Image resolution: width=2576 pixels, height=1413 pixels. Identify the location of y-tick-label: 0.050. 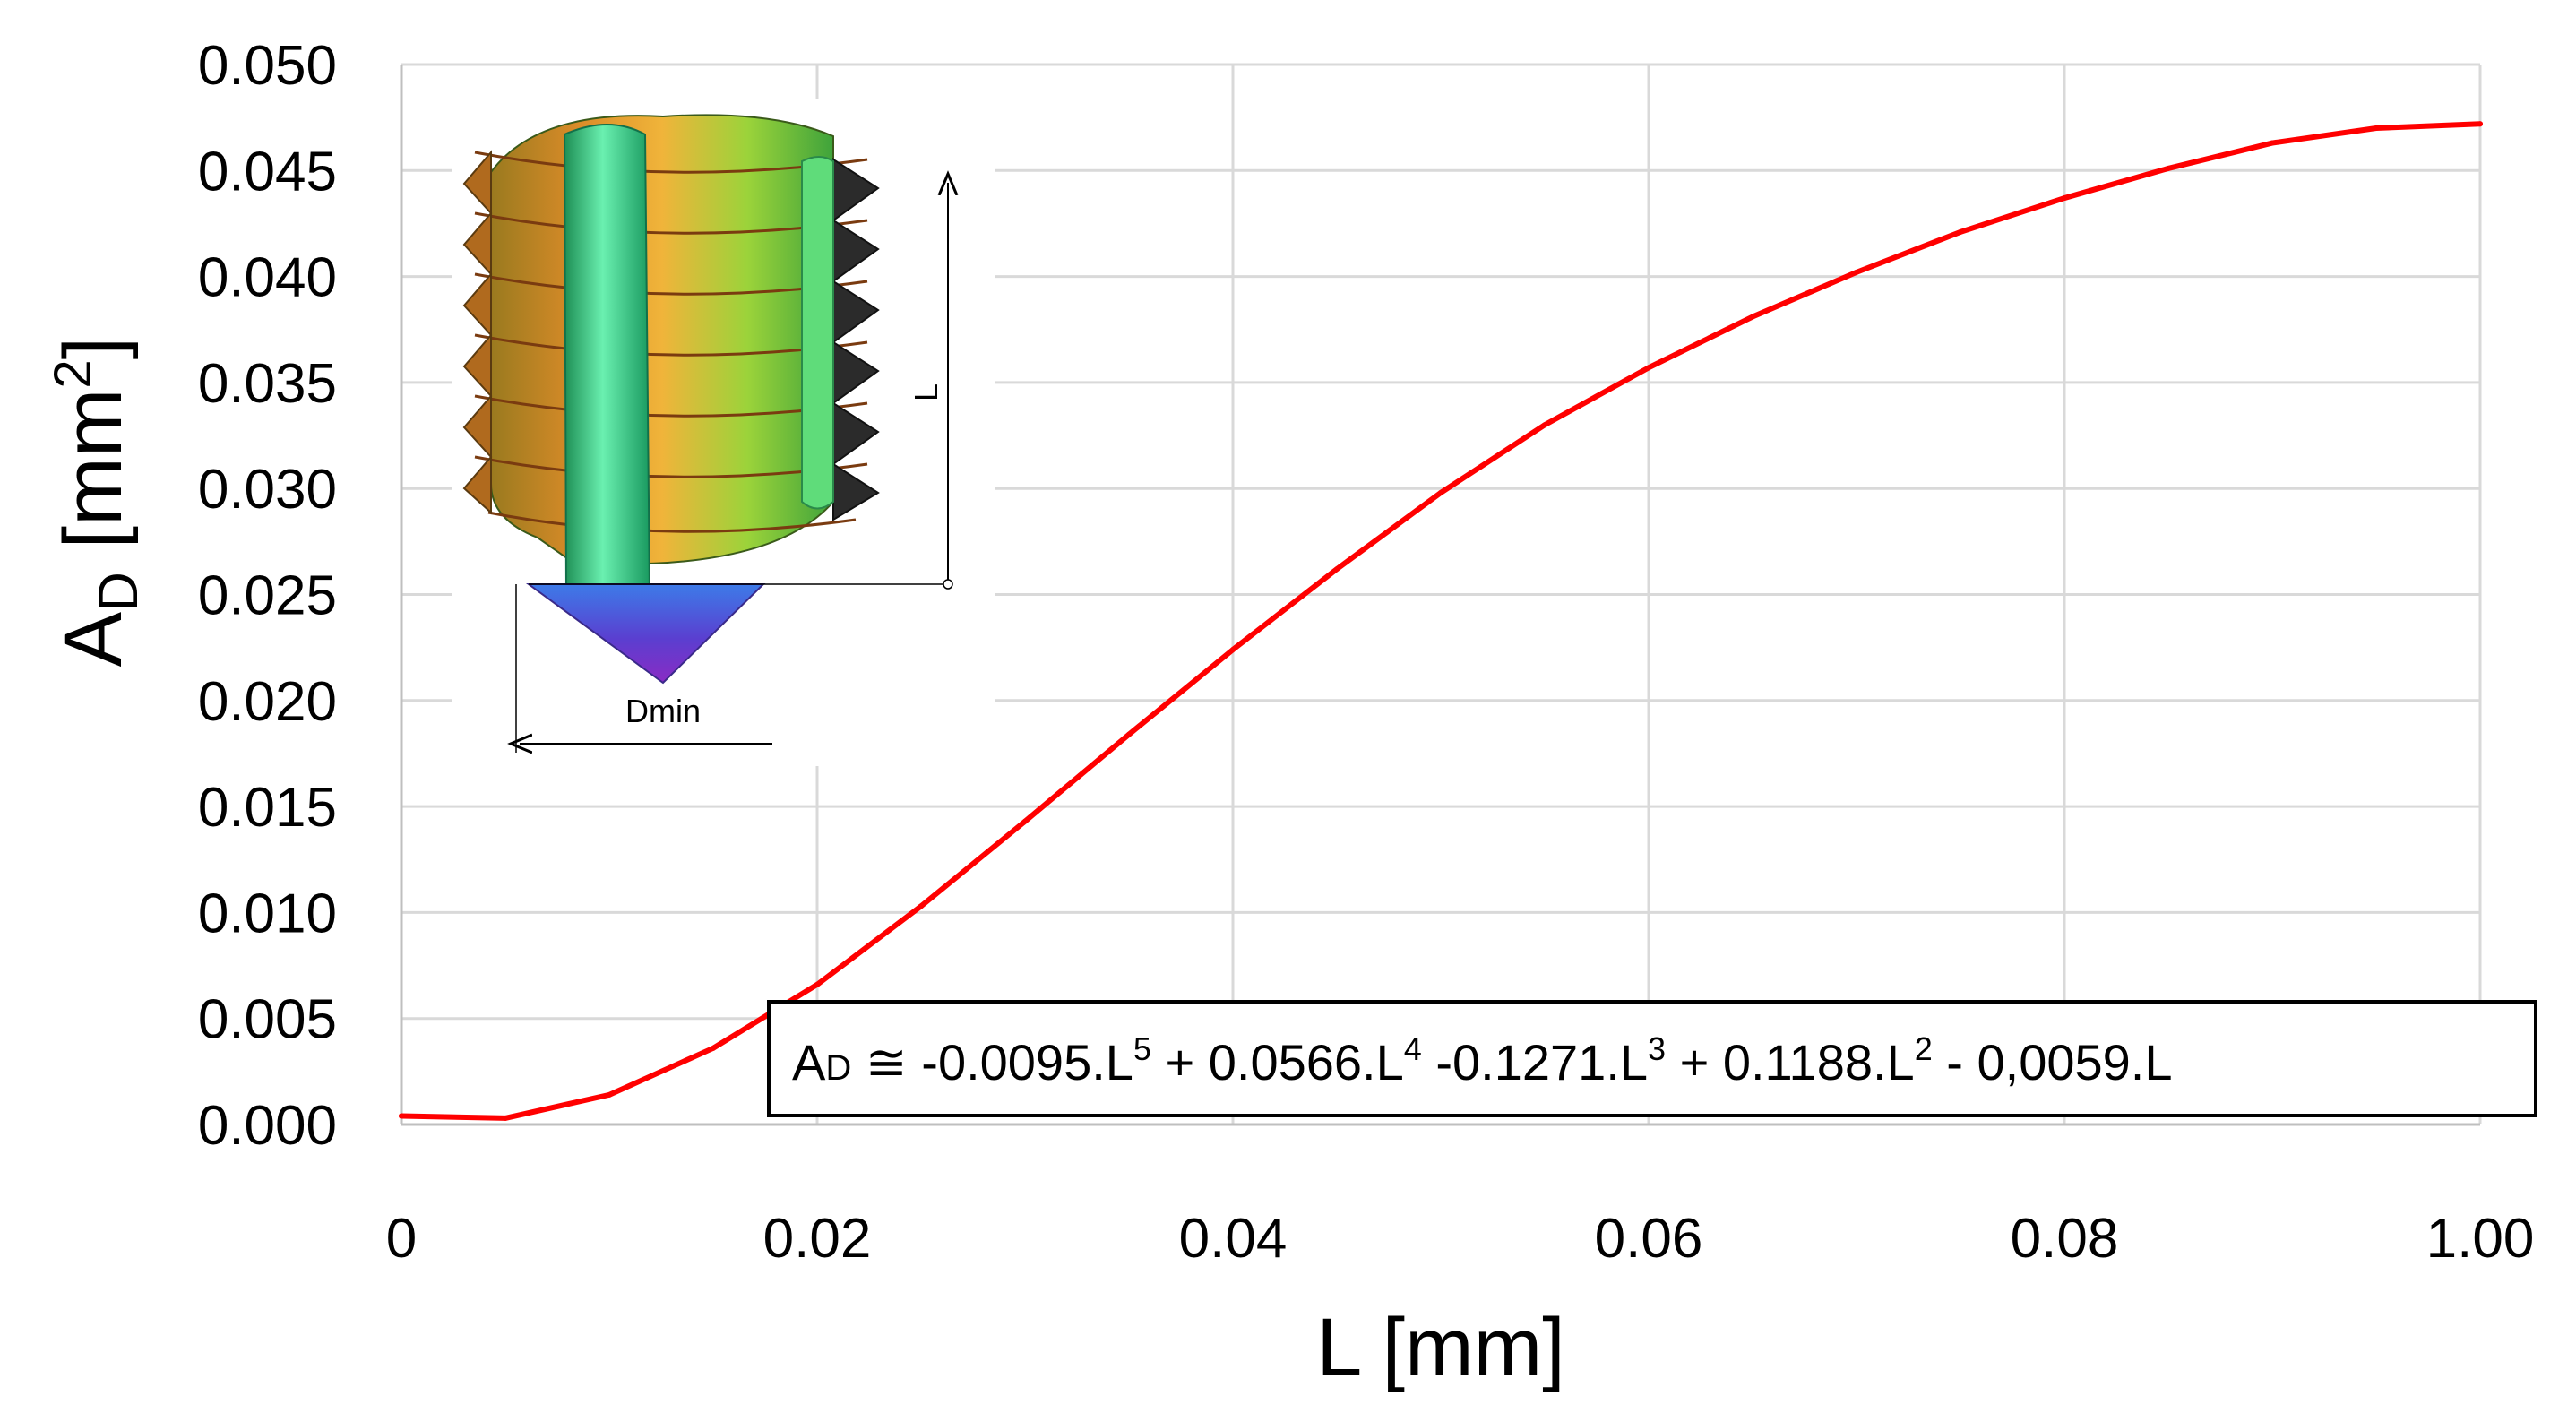
(267, 66).